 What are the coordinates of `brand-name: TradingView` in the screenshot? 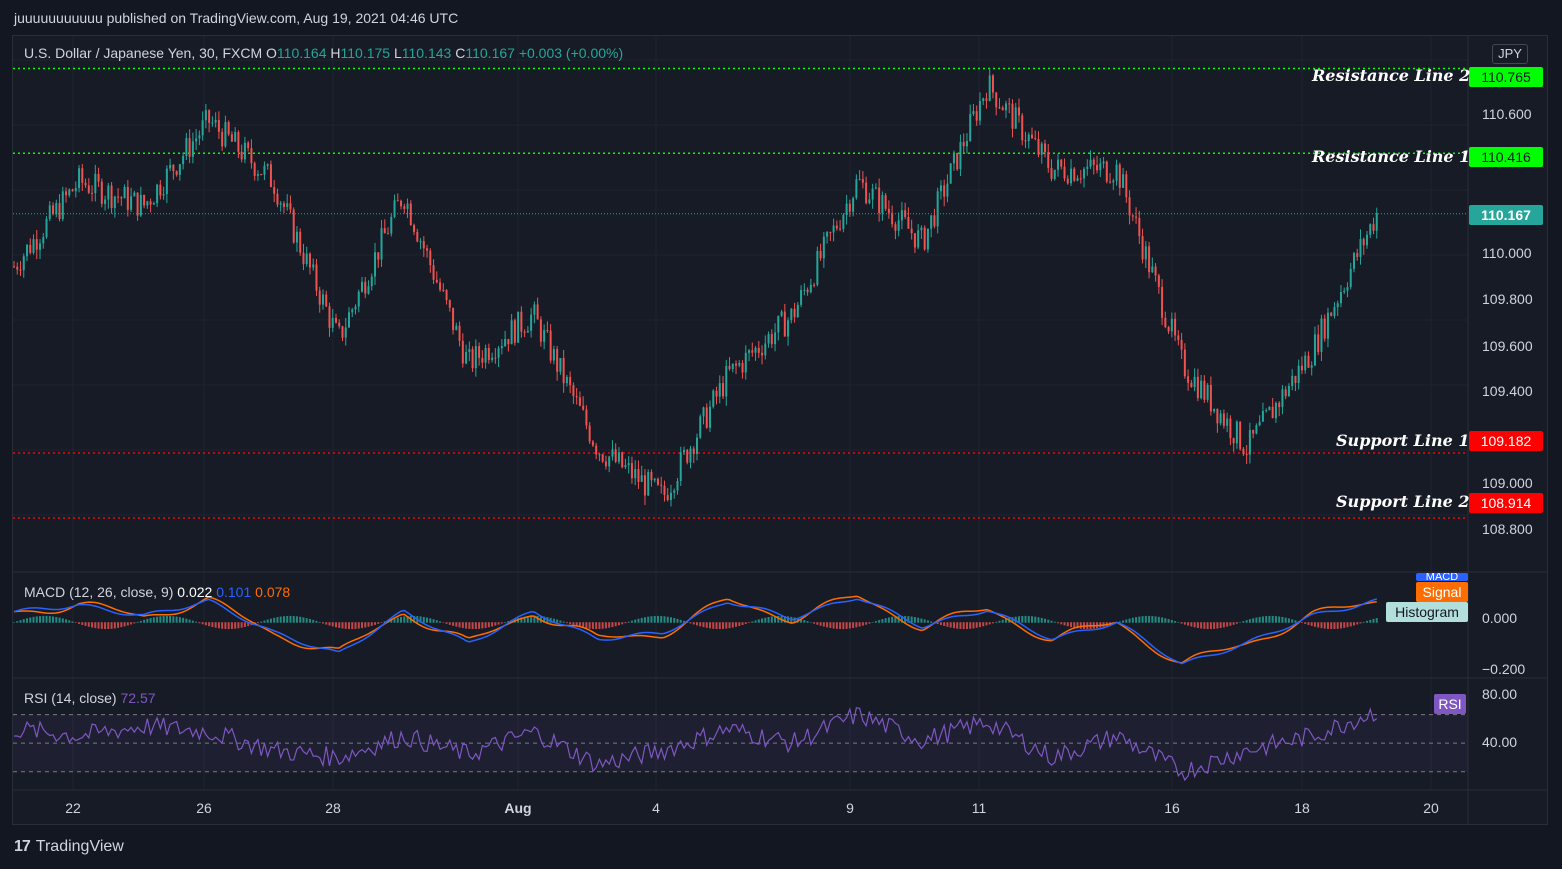 It's located at (79, 846).